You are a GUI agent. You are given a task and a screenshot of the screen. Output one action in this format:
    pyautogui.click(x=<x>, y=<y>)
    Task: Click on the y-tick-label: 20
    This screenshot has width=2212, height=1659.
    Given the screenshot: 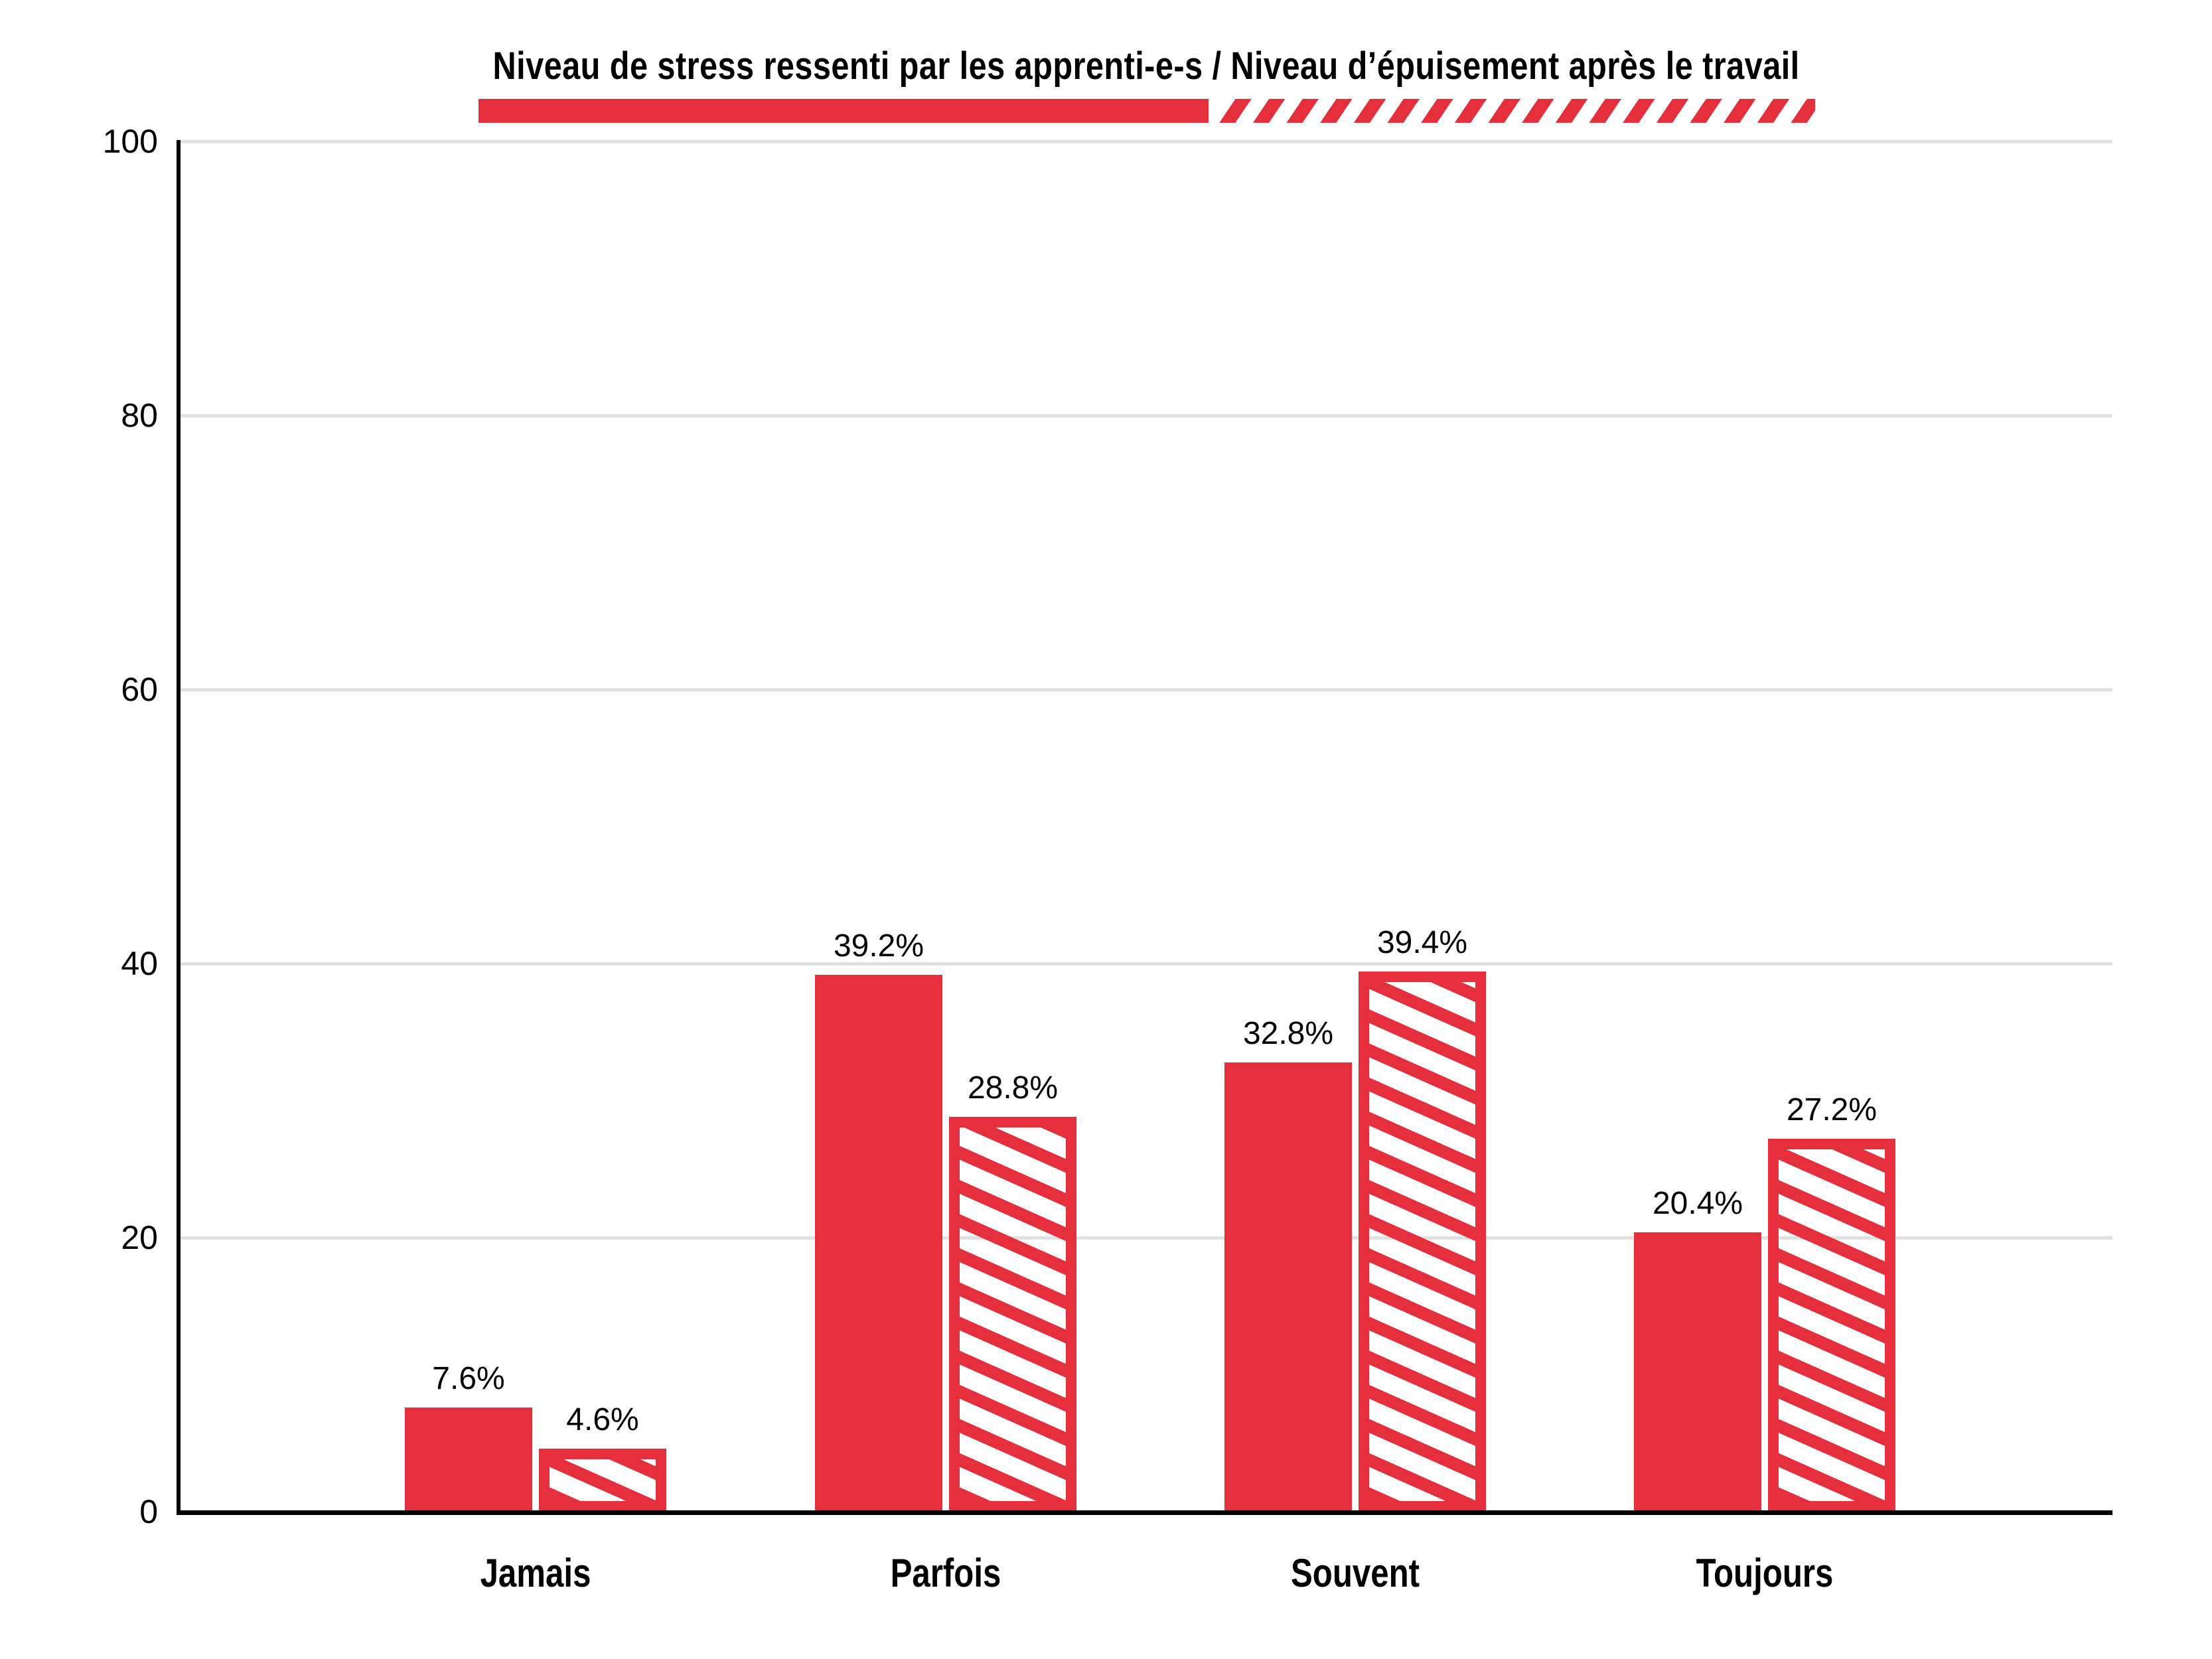 What is the action you would take?
    pyautogui.click(x=139, y=1237)
    